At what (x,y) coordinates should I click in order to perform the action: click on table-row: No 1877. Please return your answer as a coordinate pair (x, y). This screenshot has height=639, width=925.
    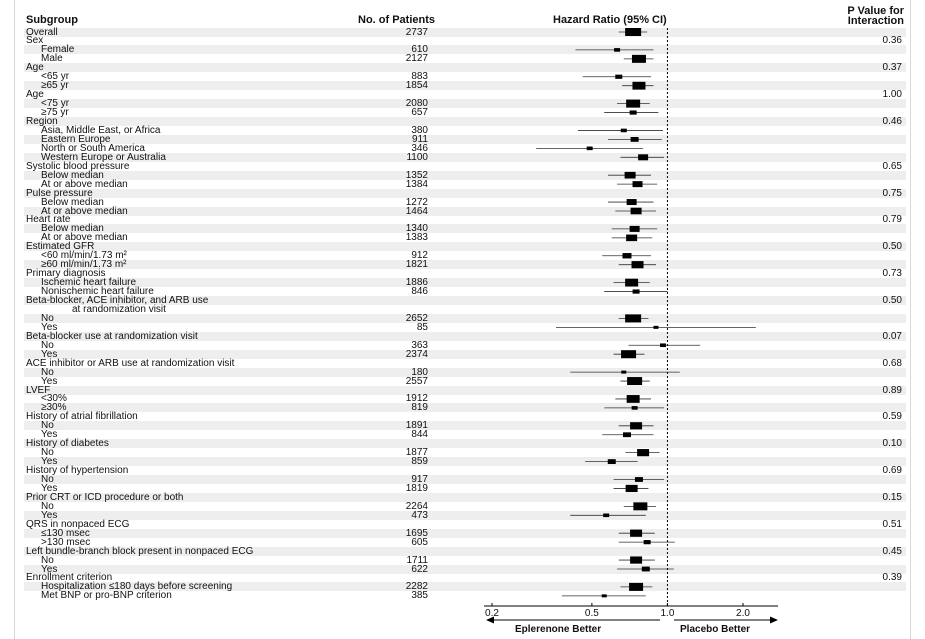
    Looking at the image, I should click on (465, 453).